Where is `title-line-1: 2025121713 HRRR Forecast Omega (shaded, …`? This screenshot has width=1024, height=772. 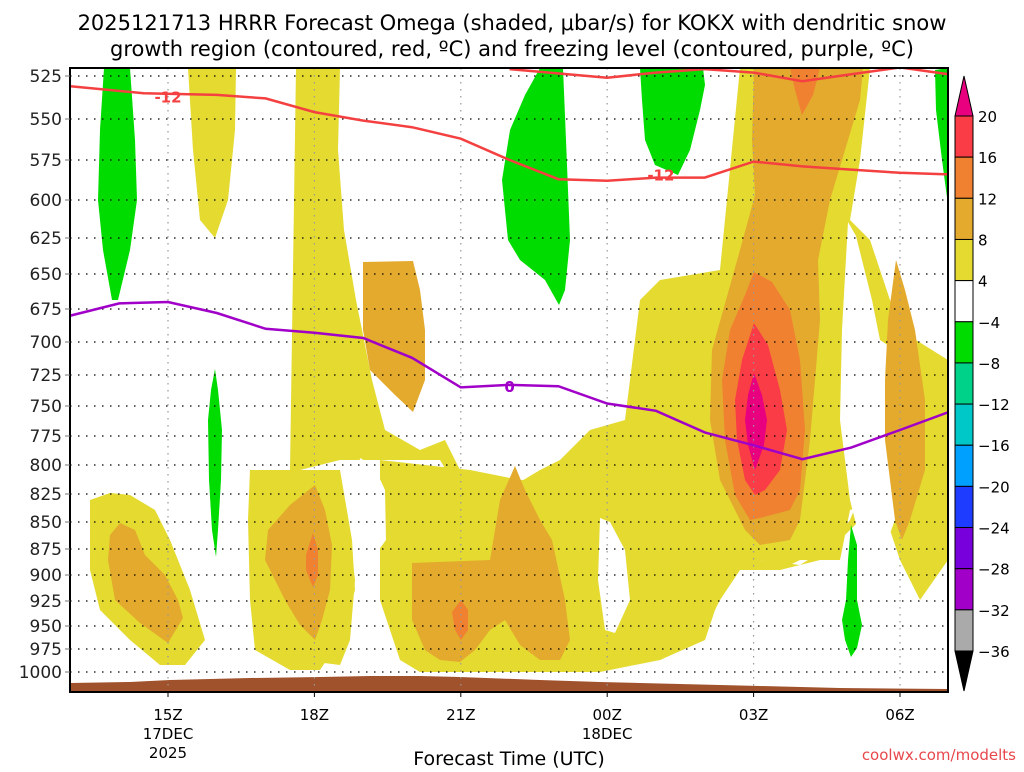
title-line-1: 2025121713 HRRR Forecast Omega (shaded, … is located at coordinates (512, 23).